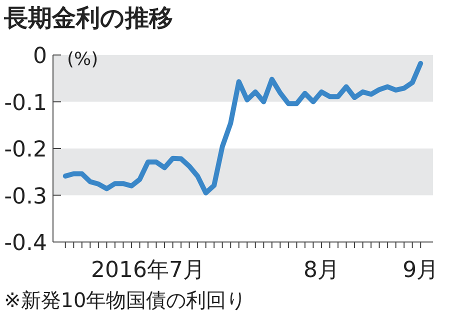 This screenshot has width=468, height=321. I want to click on y-tick-label: -0.2, so click(25, 150).